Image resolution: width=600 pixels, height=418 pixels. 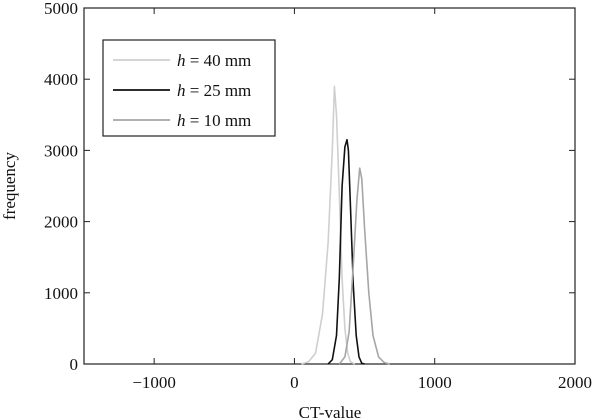 What do you see at coordinates (61, 150) in the screenshot?
I see `y-tick-label: 3000` at bounding box center [61, 150].